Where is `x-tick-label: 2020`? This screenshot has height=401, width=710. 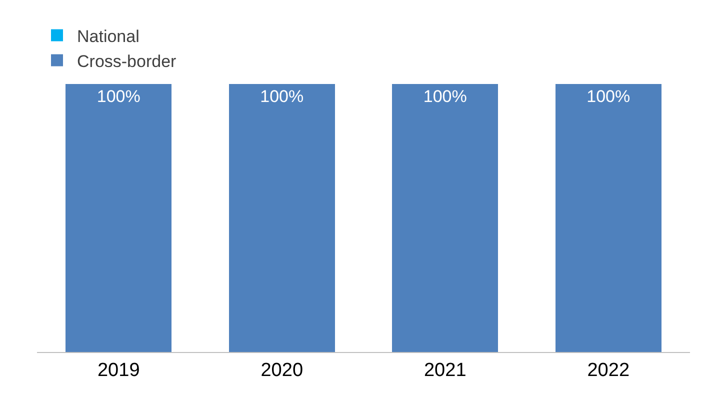 x-tick-label: 2020 is located at coordinates (282, 370).